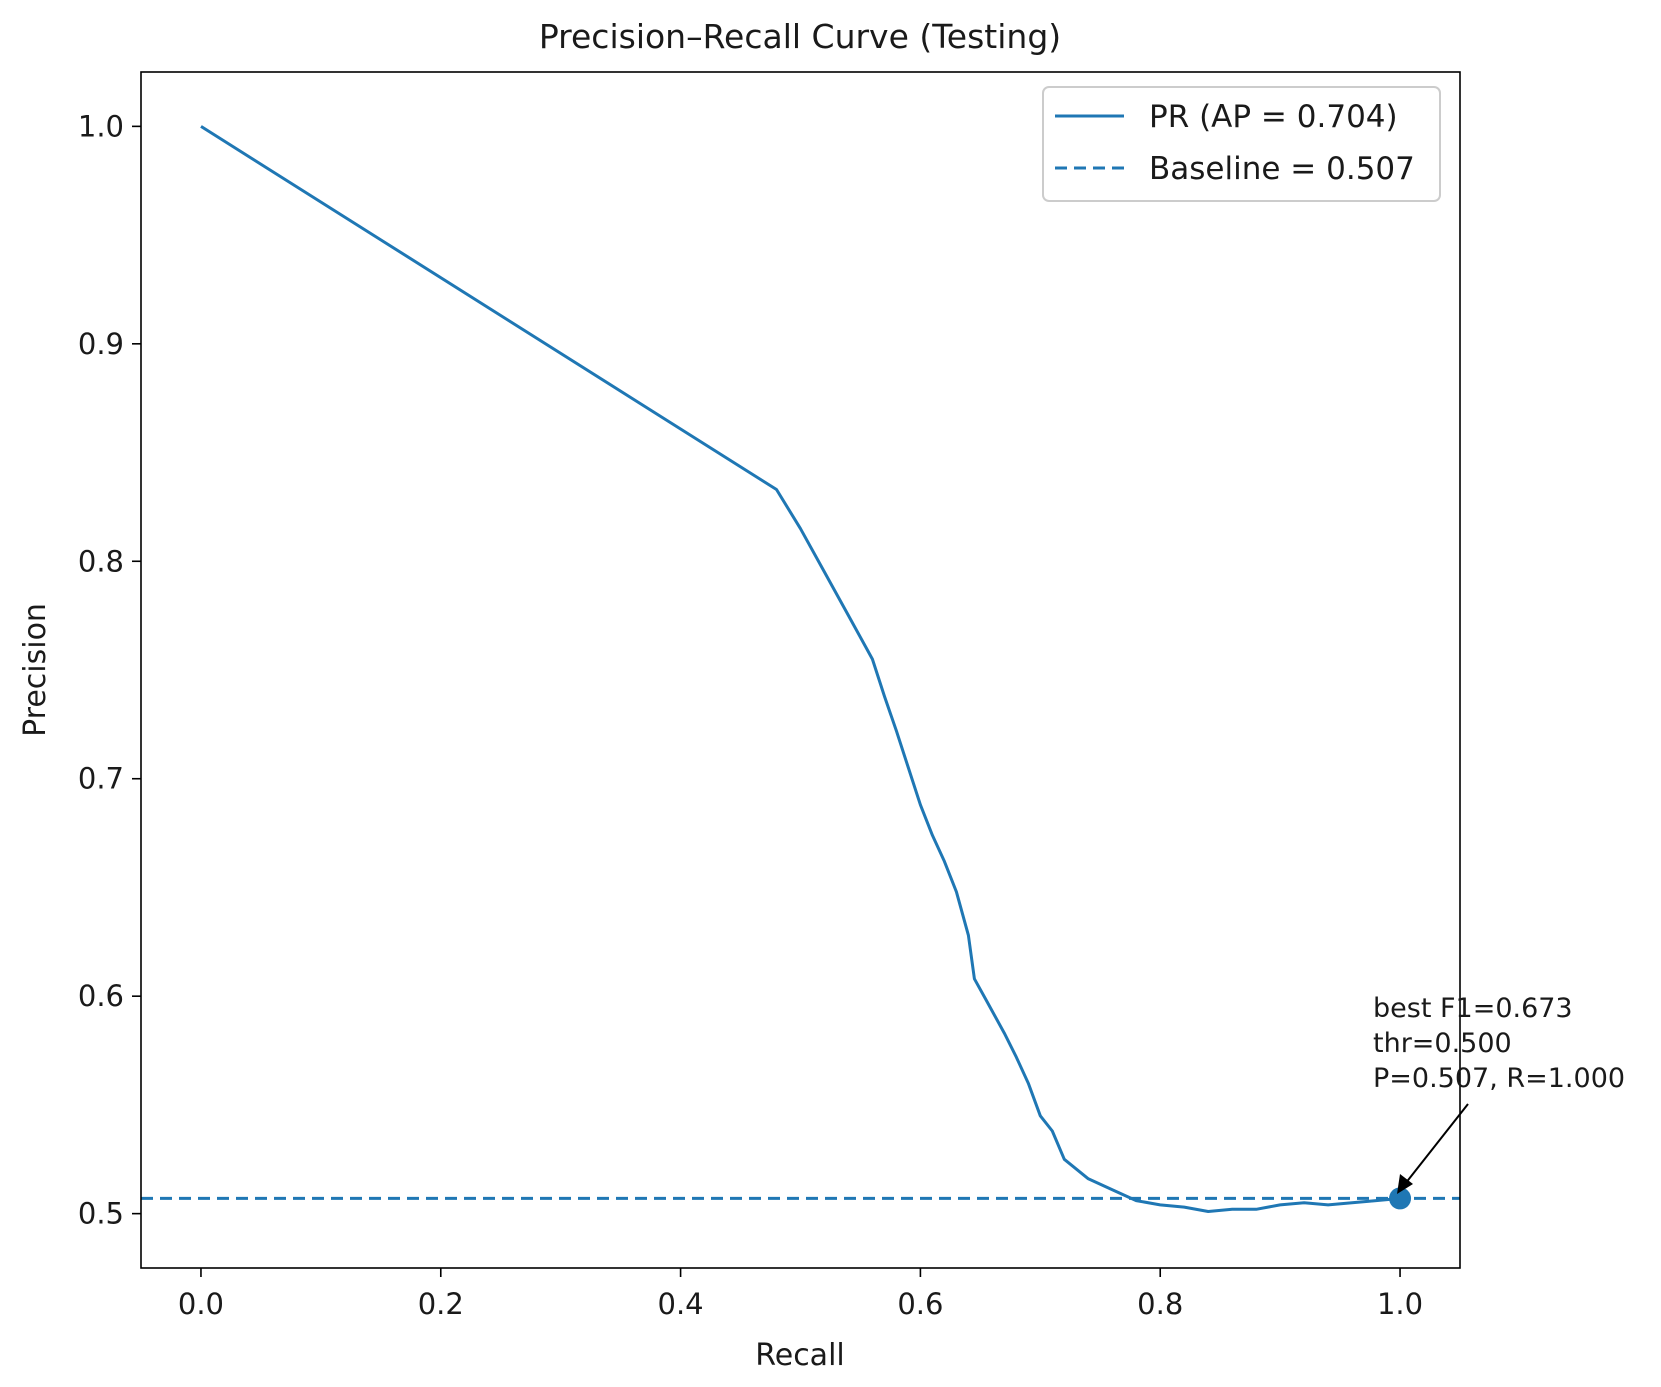  I want to click on x-tick-label: 1.0, so click(1400, 1304).